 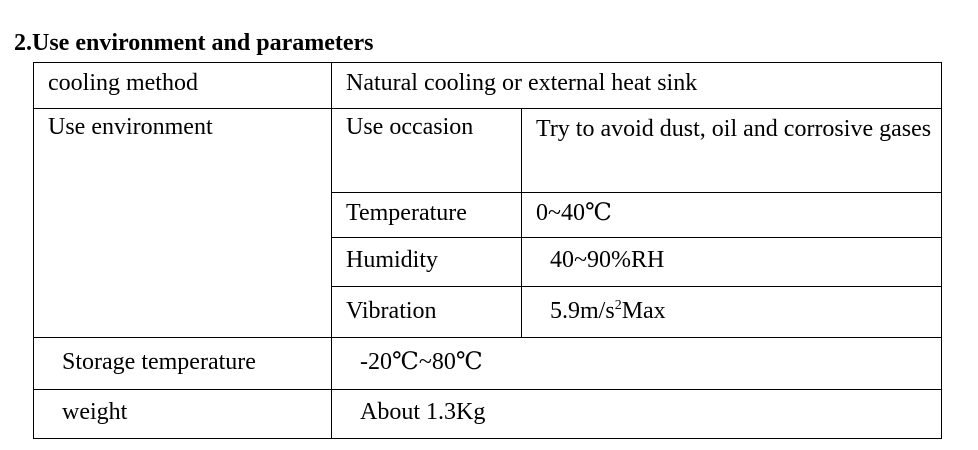 What do you see at coordinates (194, 43) in the screenshot?
I see `section-heading: 2.Use environment and parameters` at bounding box center [194, 43].